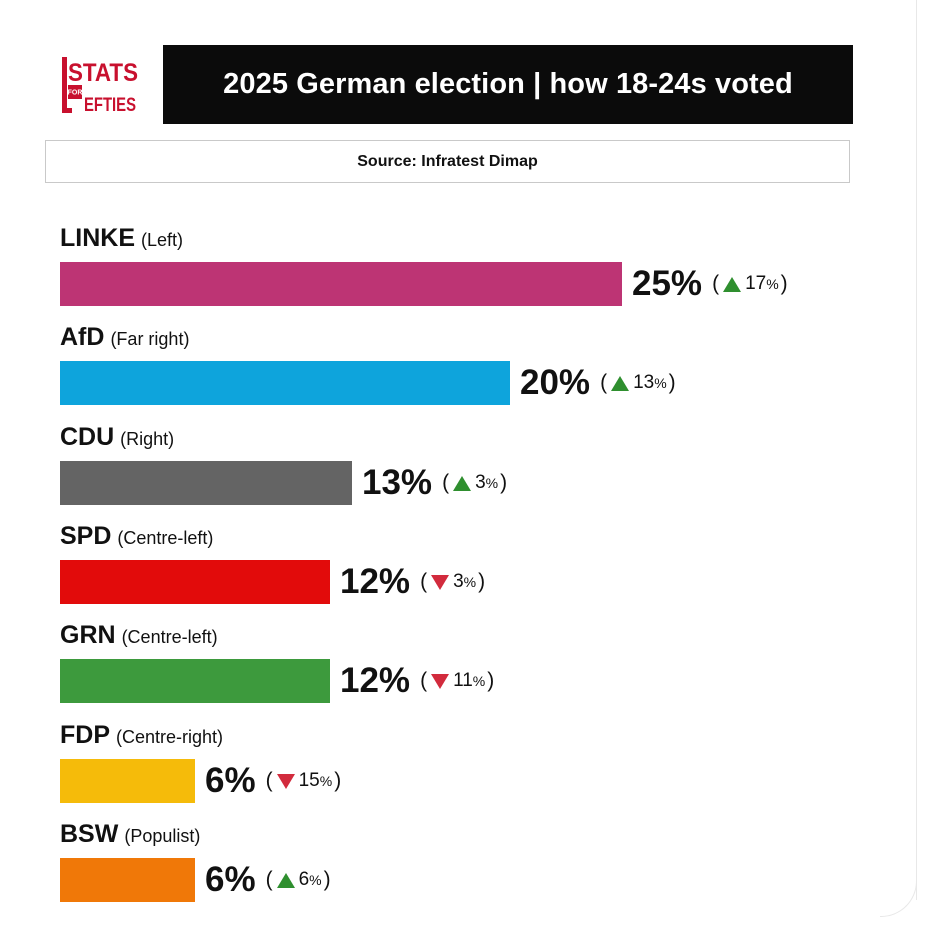 The width and height of the screenshot is (936, 926). I want to click on value-label-group: 6% (15%), so click(268, 781).